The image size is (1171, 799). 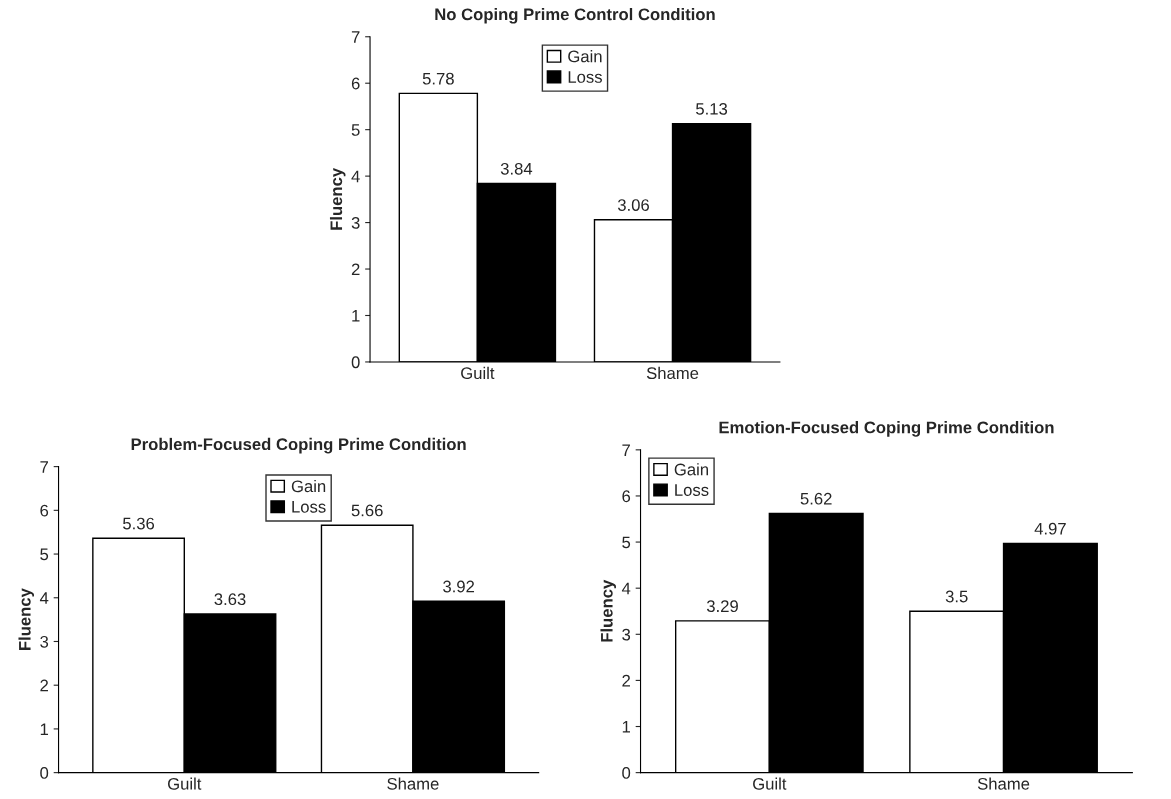 I want to click on data-label: 3.92, so click(x=459, y=586).